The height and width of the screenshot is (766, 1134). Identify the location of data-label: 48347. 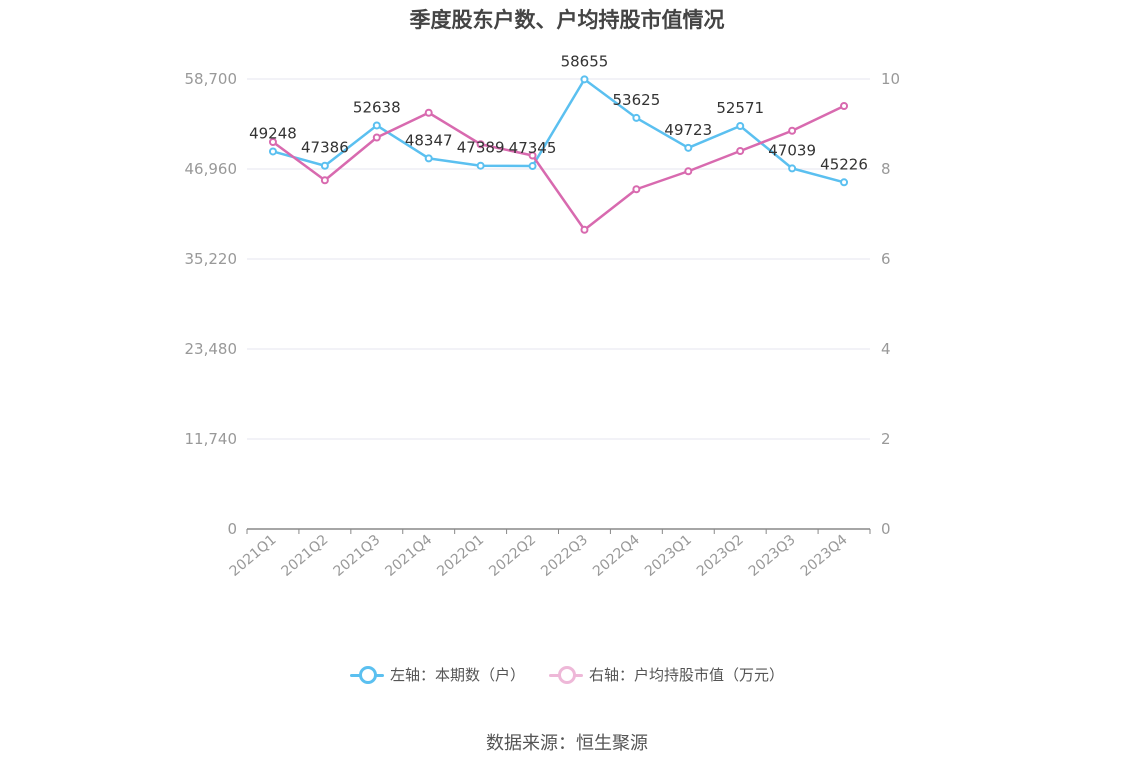
(429, 140).